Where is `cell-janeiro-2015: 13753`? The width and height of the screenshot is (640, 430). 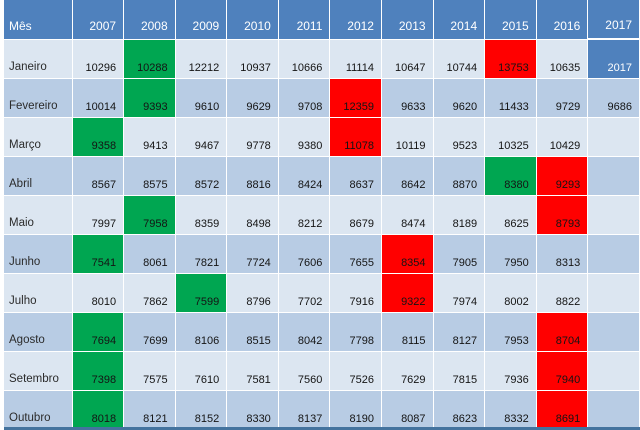
cell-janeiro-2015: 13753 is located at coordinates (510, 58).